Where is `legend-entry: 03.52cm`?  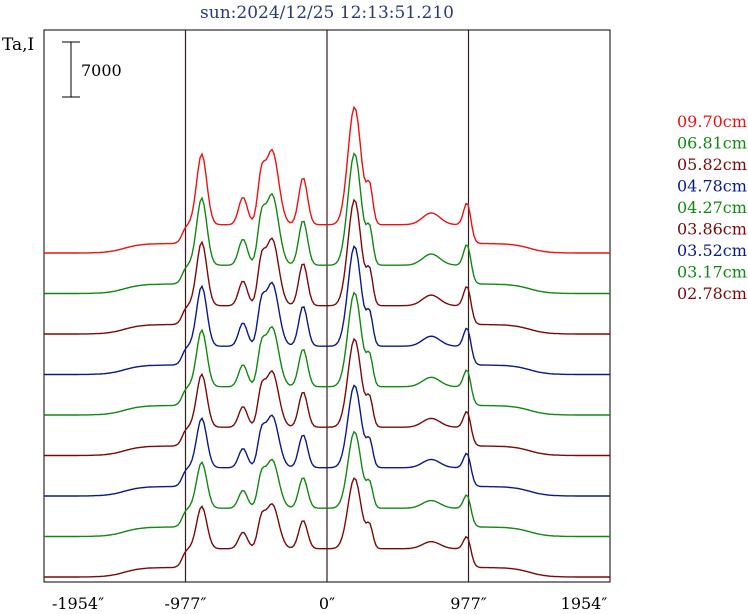
legend-entry: 03.52cm is located at coordinates (712, 250).